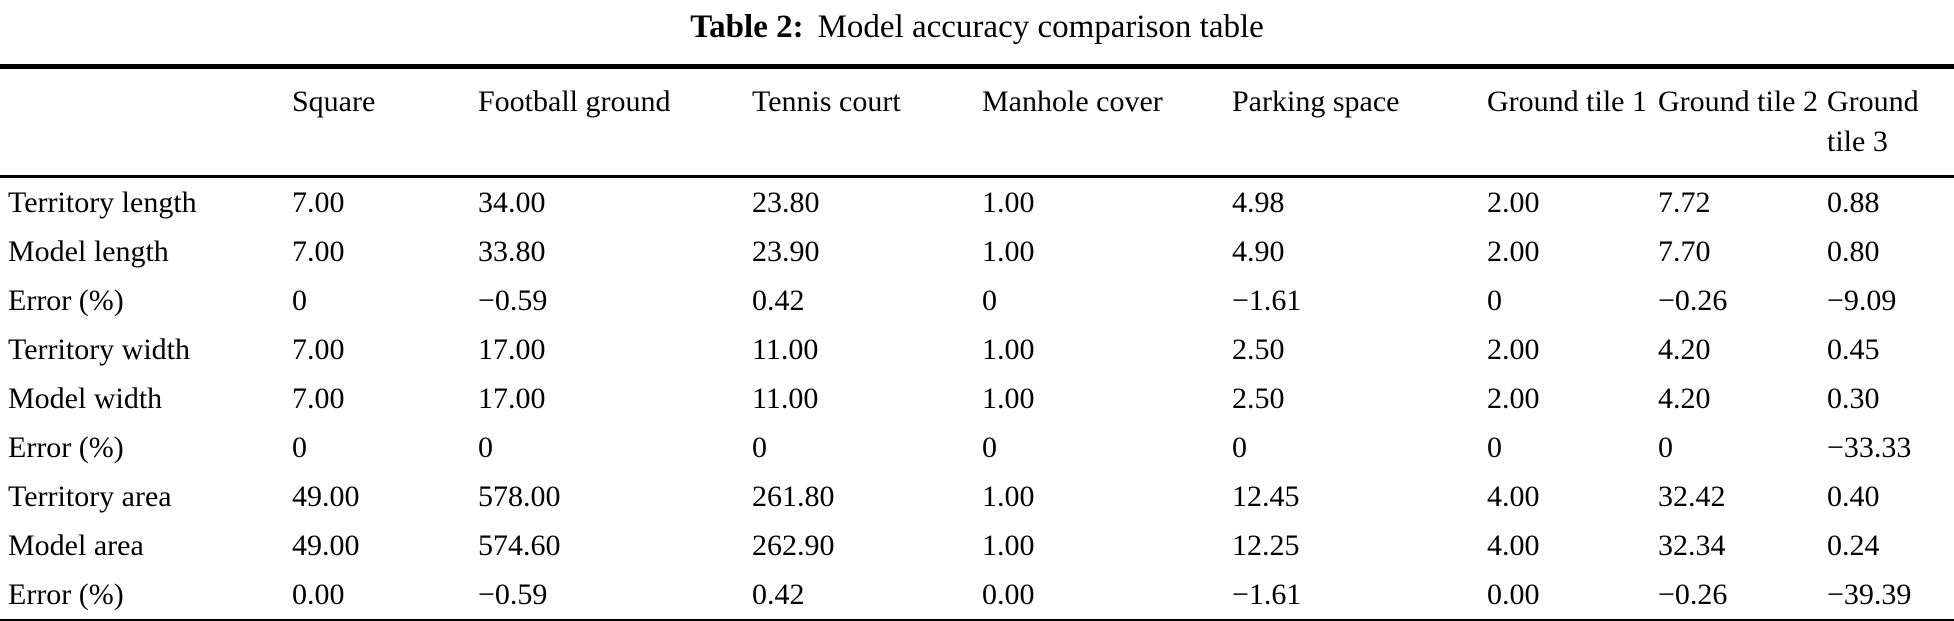  I want to click on cell: 23.80, so click(786, 202).